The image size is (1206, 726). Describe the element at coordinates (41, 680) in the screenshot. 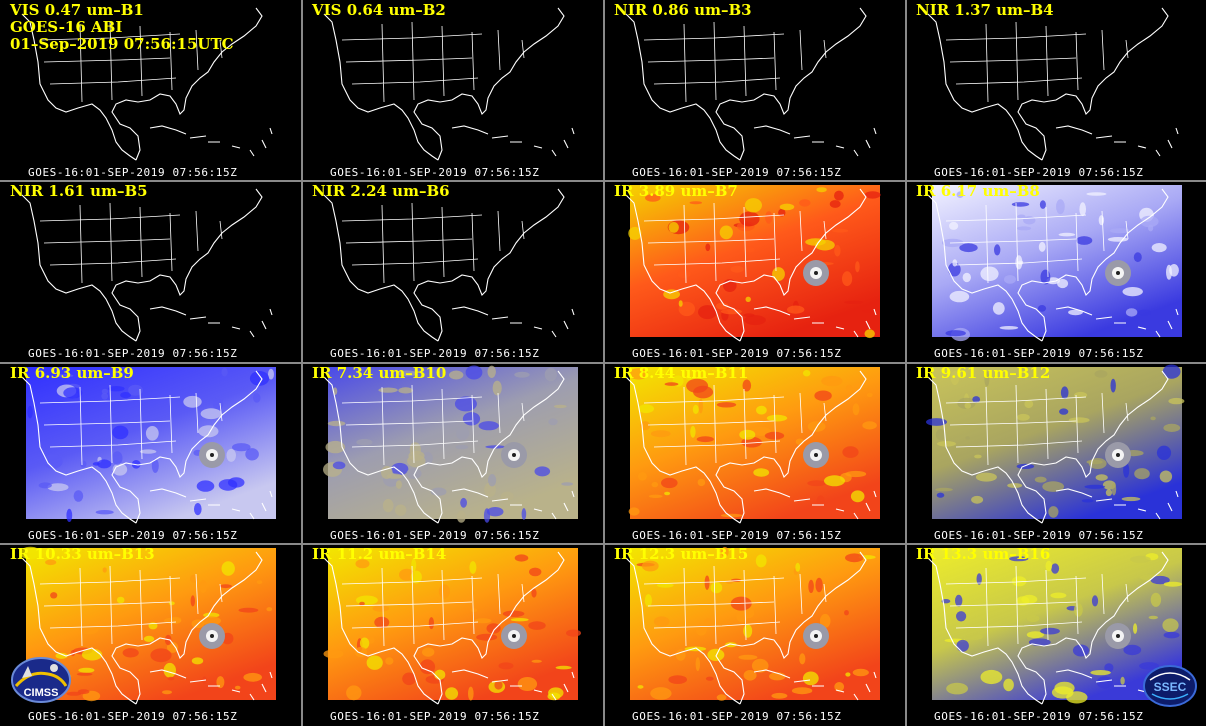

I see `cimss-logo: CIMSS` at that location.